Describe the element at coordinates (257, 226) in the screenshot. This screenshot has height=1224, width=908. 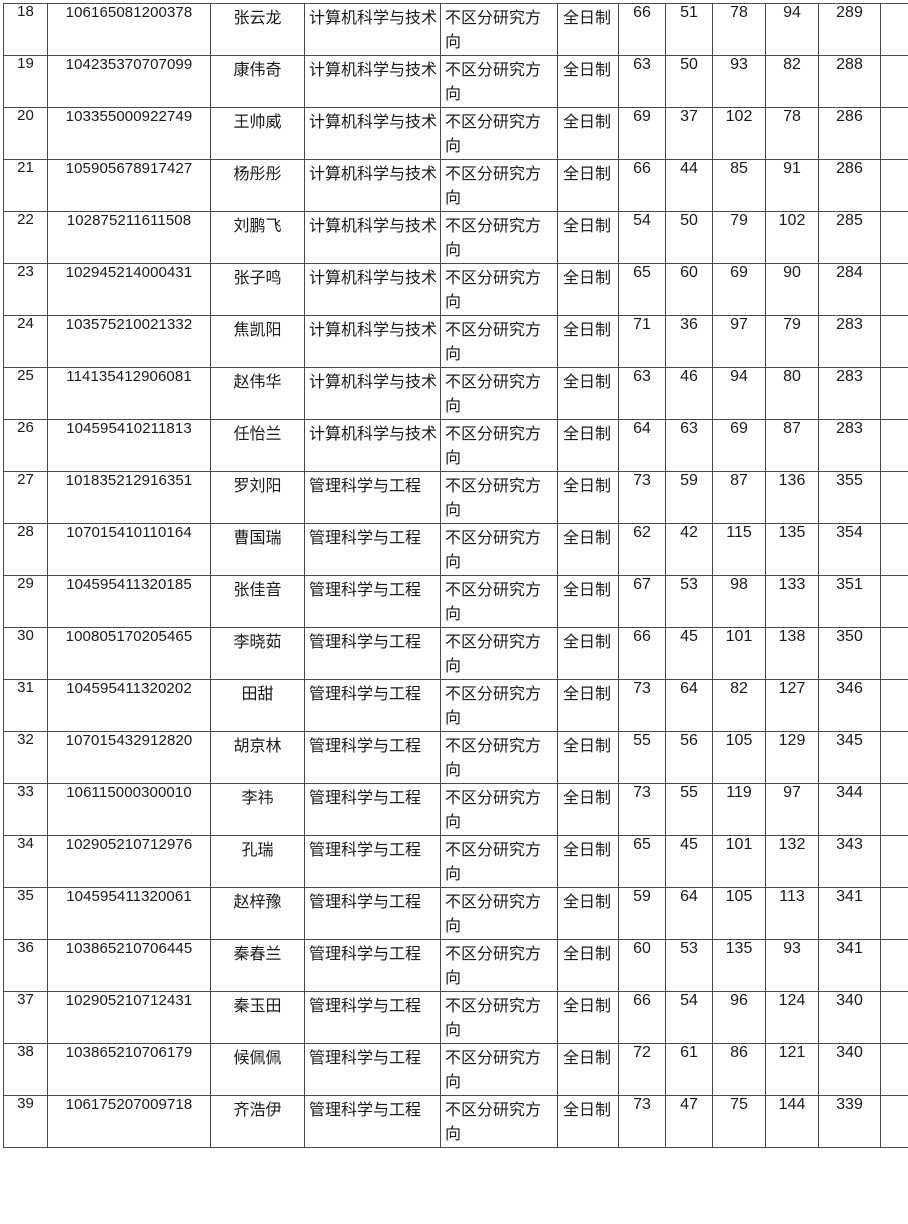
I see `candidate-name-cell-text: 刘鹏飞` at that location.